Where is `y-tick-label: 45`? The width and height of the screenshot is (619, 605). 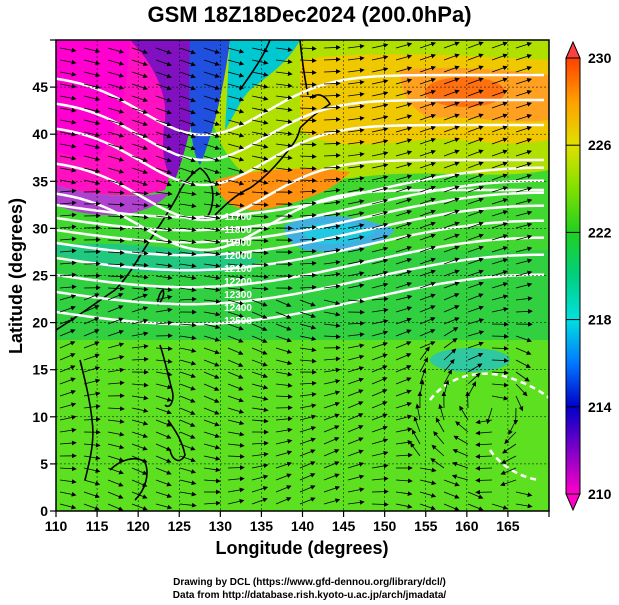 y-tick-label: 45 is located at coordinates (40, 87).